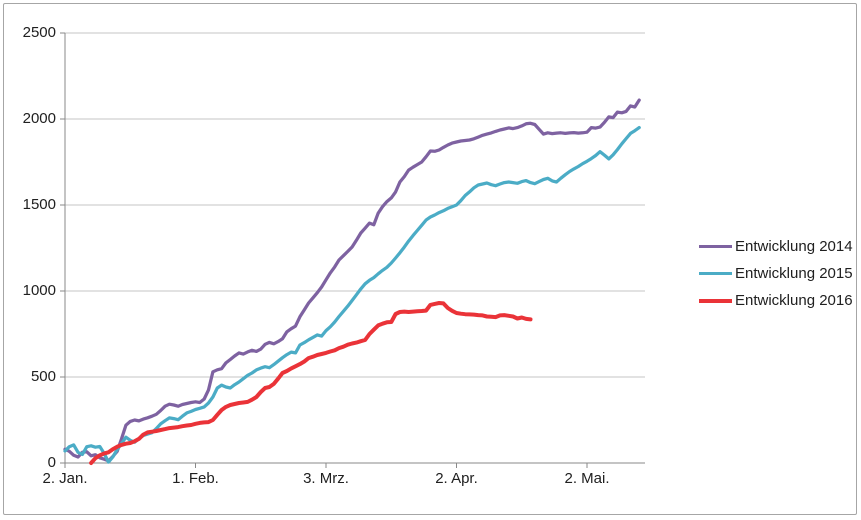 The height and width of the screenshot is (520, 861). I want to click on legend-label: Entwicklung 2014, so click(794, 246).